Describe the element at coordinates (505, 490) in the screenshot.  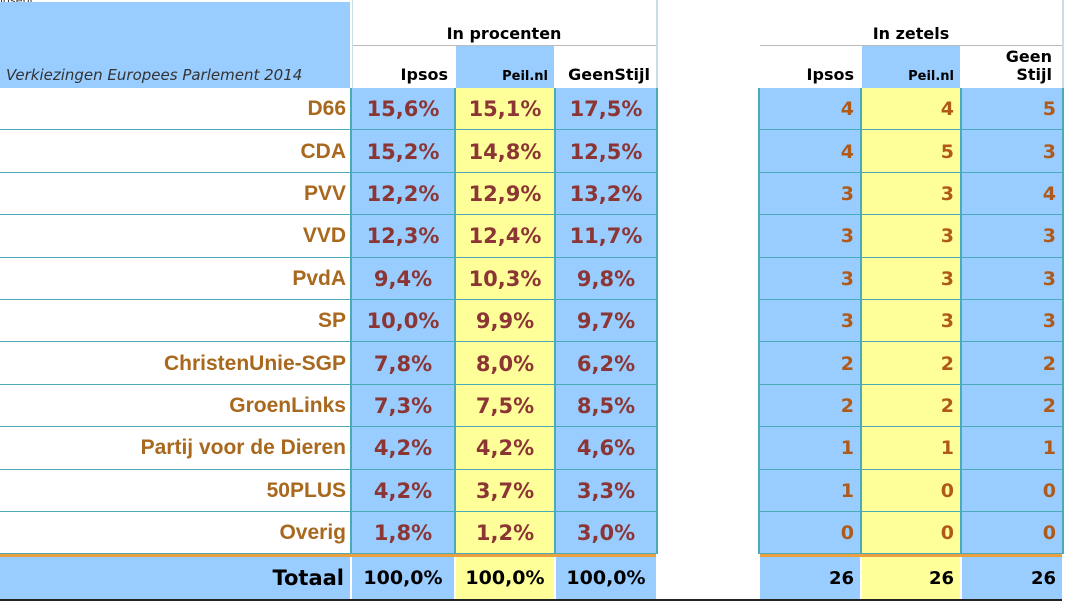
I see `percent-value: 3,7%` at that location.